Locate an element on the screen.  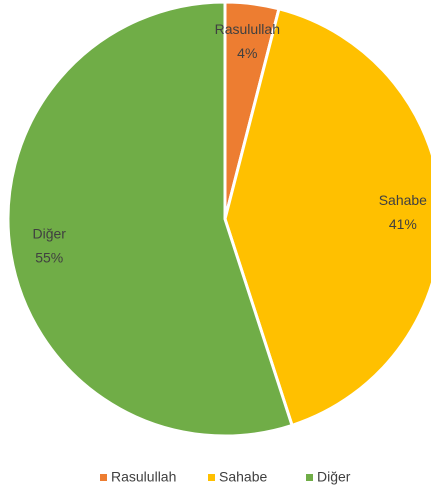
slice-value: 41% is located at coordinates (403, 224).